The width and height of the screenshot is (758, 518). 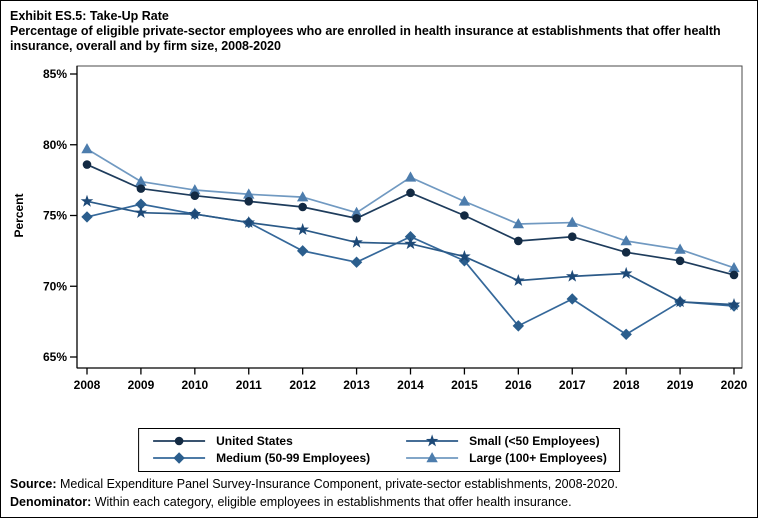 I want to click on x-tick-label: 2018, so click(x=626, y=385).